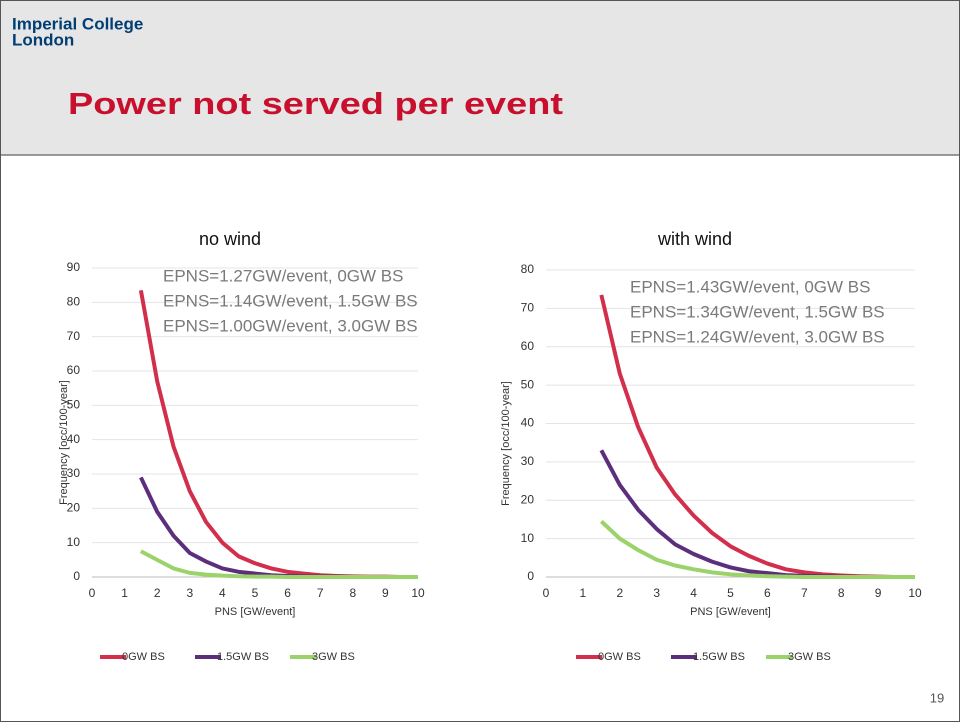  What do you see at coordinates (750, 286) in the screenshot?
I see `annotation: EPNS=1.43GW/event, 0GW BS` at bounding box center [750, 286].